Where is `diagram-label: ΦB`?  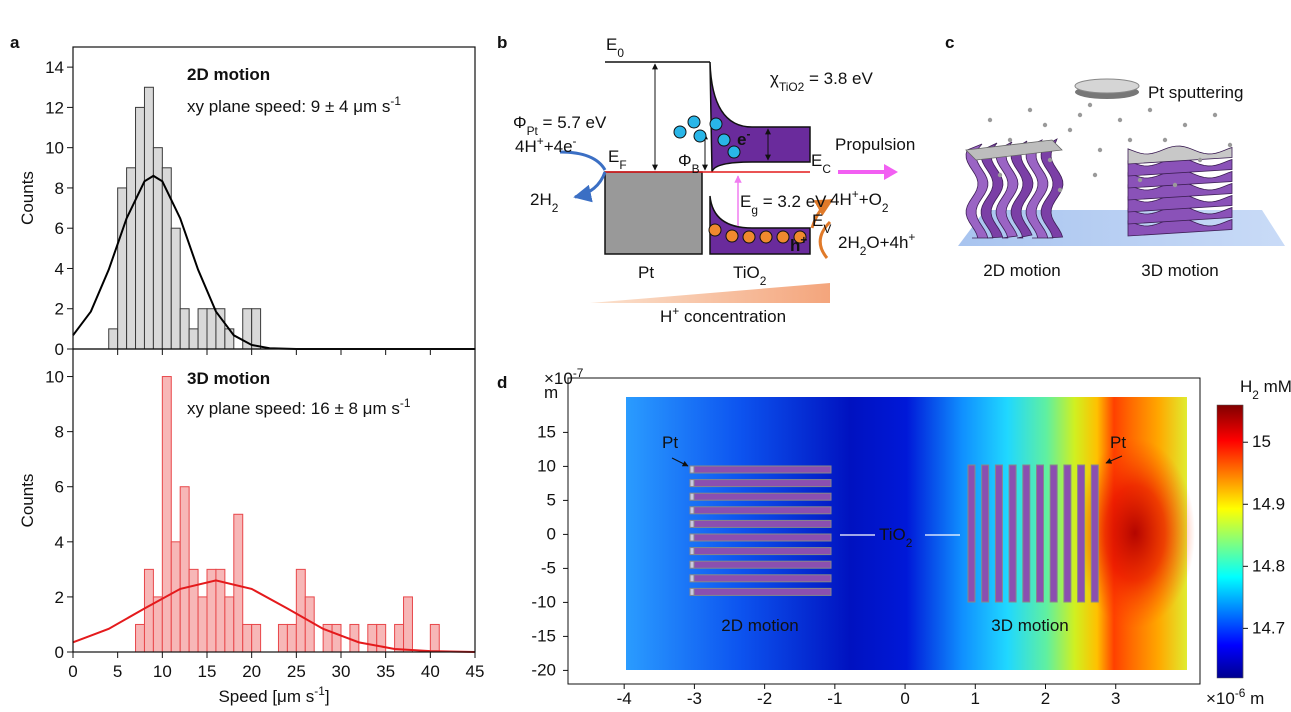 diagram-label: ΦB is located at coordinates (689, 163).